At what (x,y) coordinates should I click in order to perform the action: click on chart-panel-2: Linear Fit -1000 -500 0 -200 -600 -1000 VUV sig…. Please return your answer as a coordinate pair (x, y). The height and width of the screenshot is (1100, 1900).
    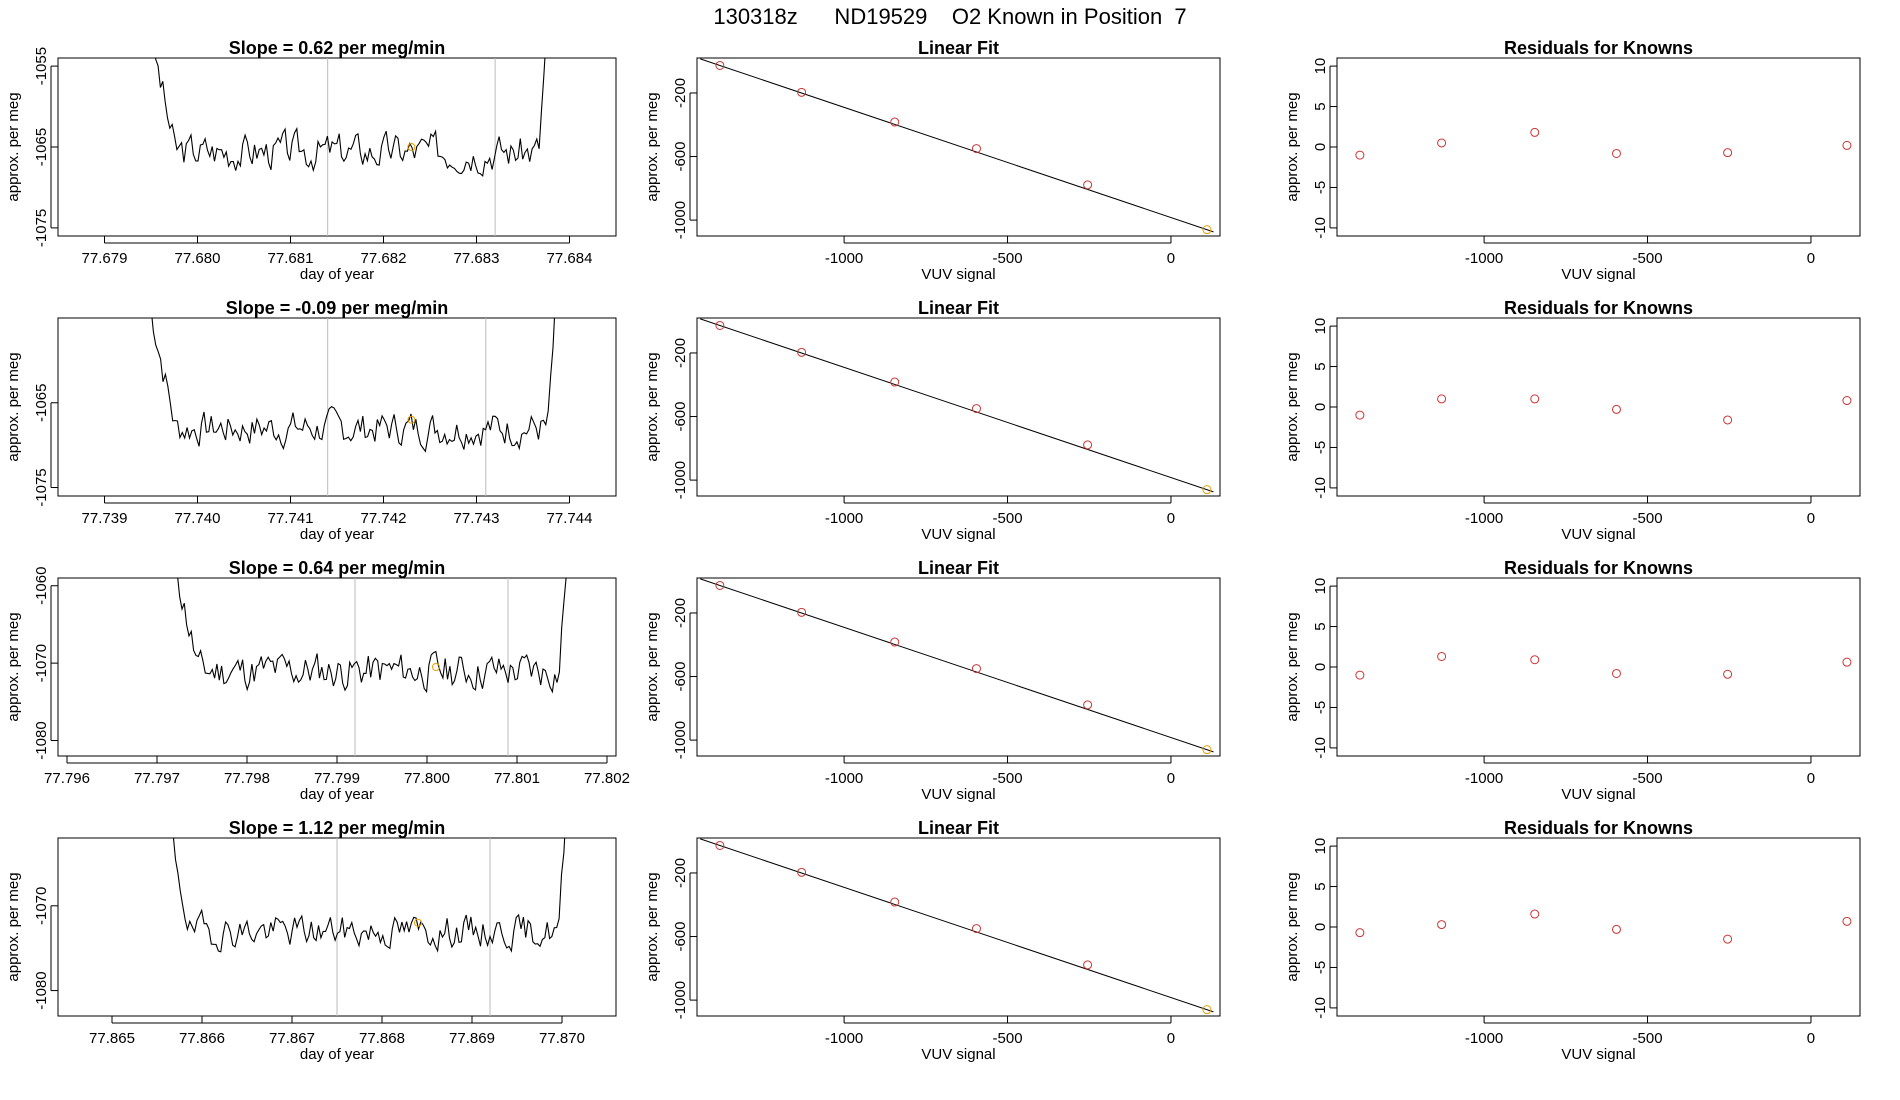
    Looking at the image, I should click on (932, 160).